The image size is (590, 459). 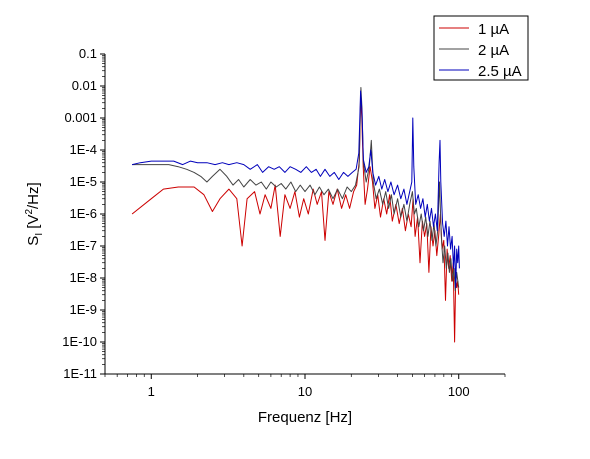 What do you see at coordinates (33, 224) in the screenshot?
I see `y-axis-label-rest: [V` at bounding box center [33, 224].